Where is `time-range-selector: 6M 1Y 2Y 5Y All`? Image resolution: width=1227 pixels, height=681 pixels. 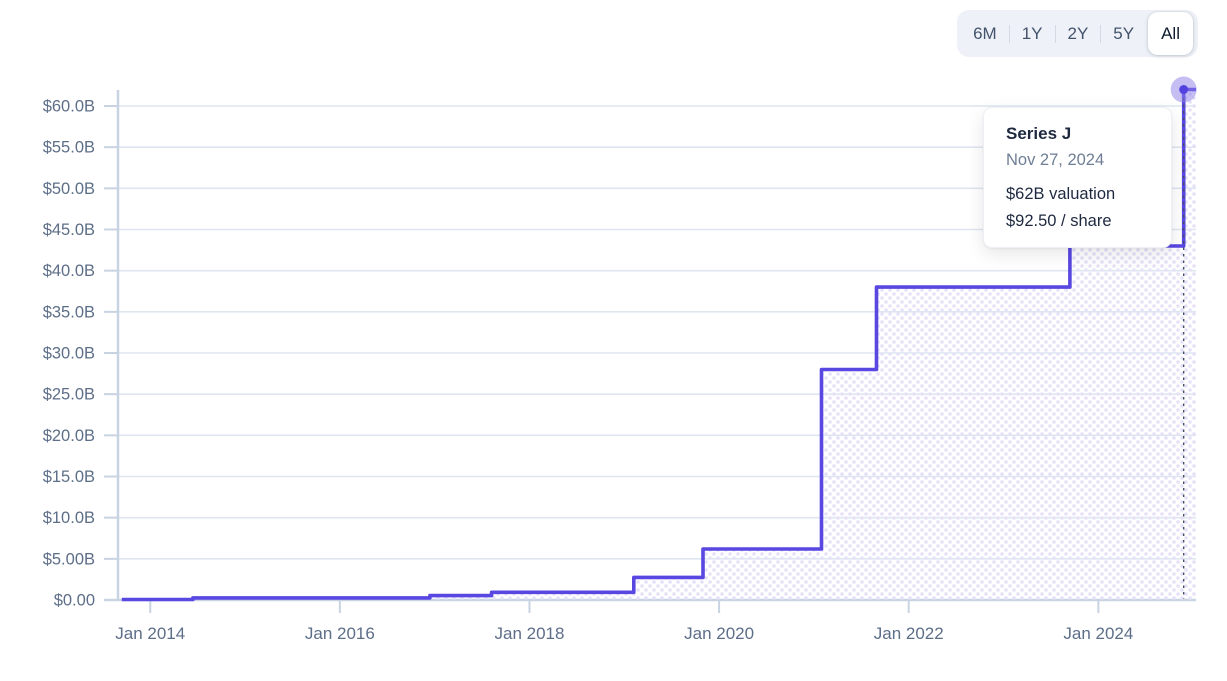 time-range-selector: 6M 1Y 2Y 5Y All is located at coordinates (1077, 33).